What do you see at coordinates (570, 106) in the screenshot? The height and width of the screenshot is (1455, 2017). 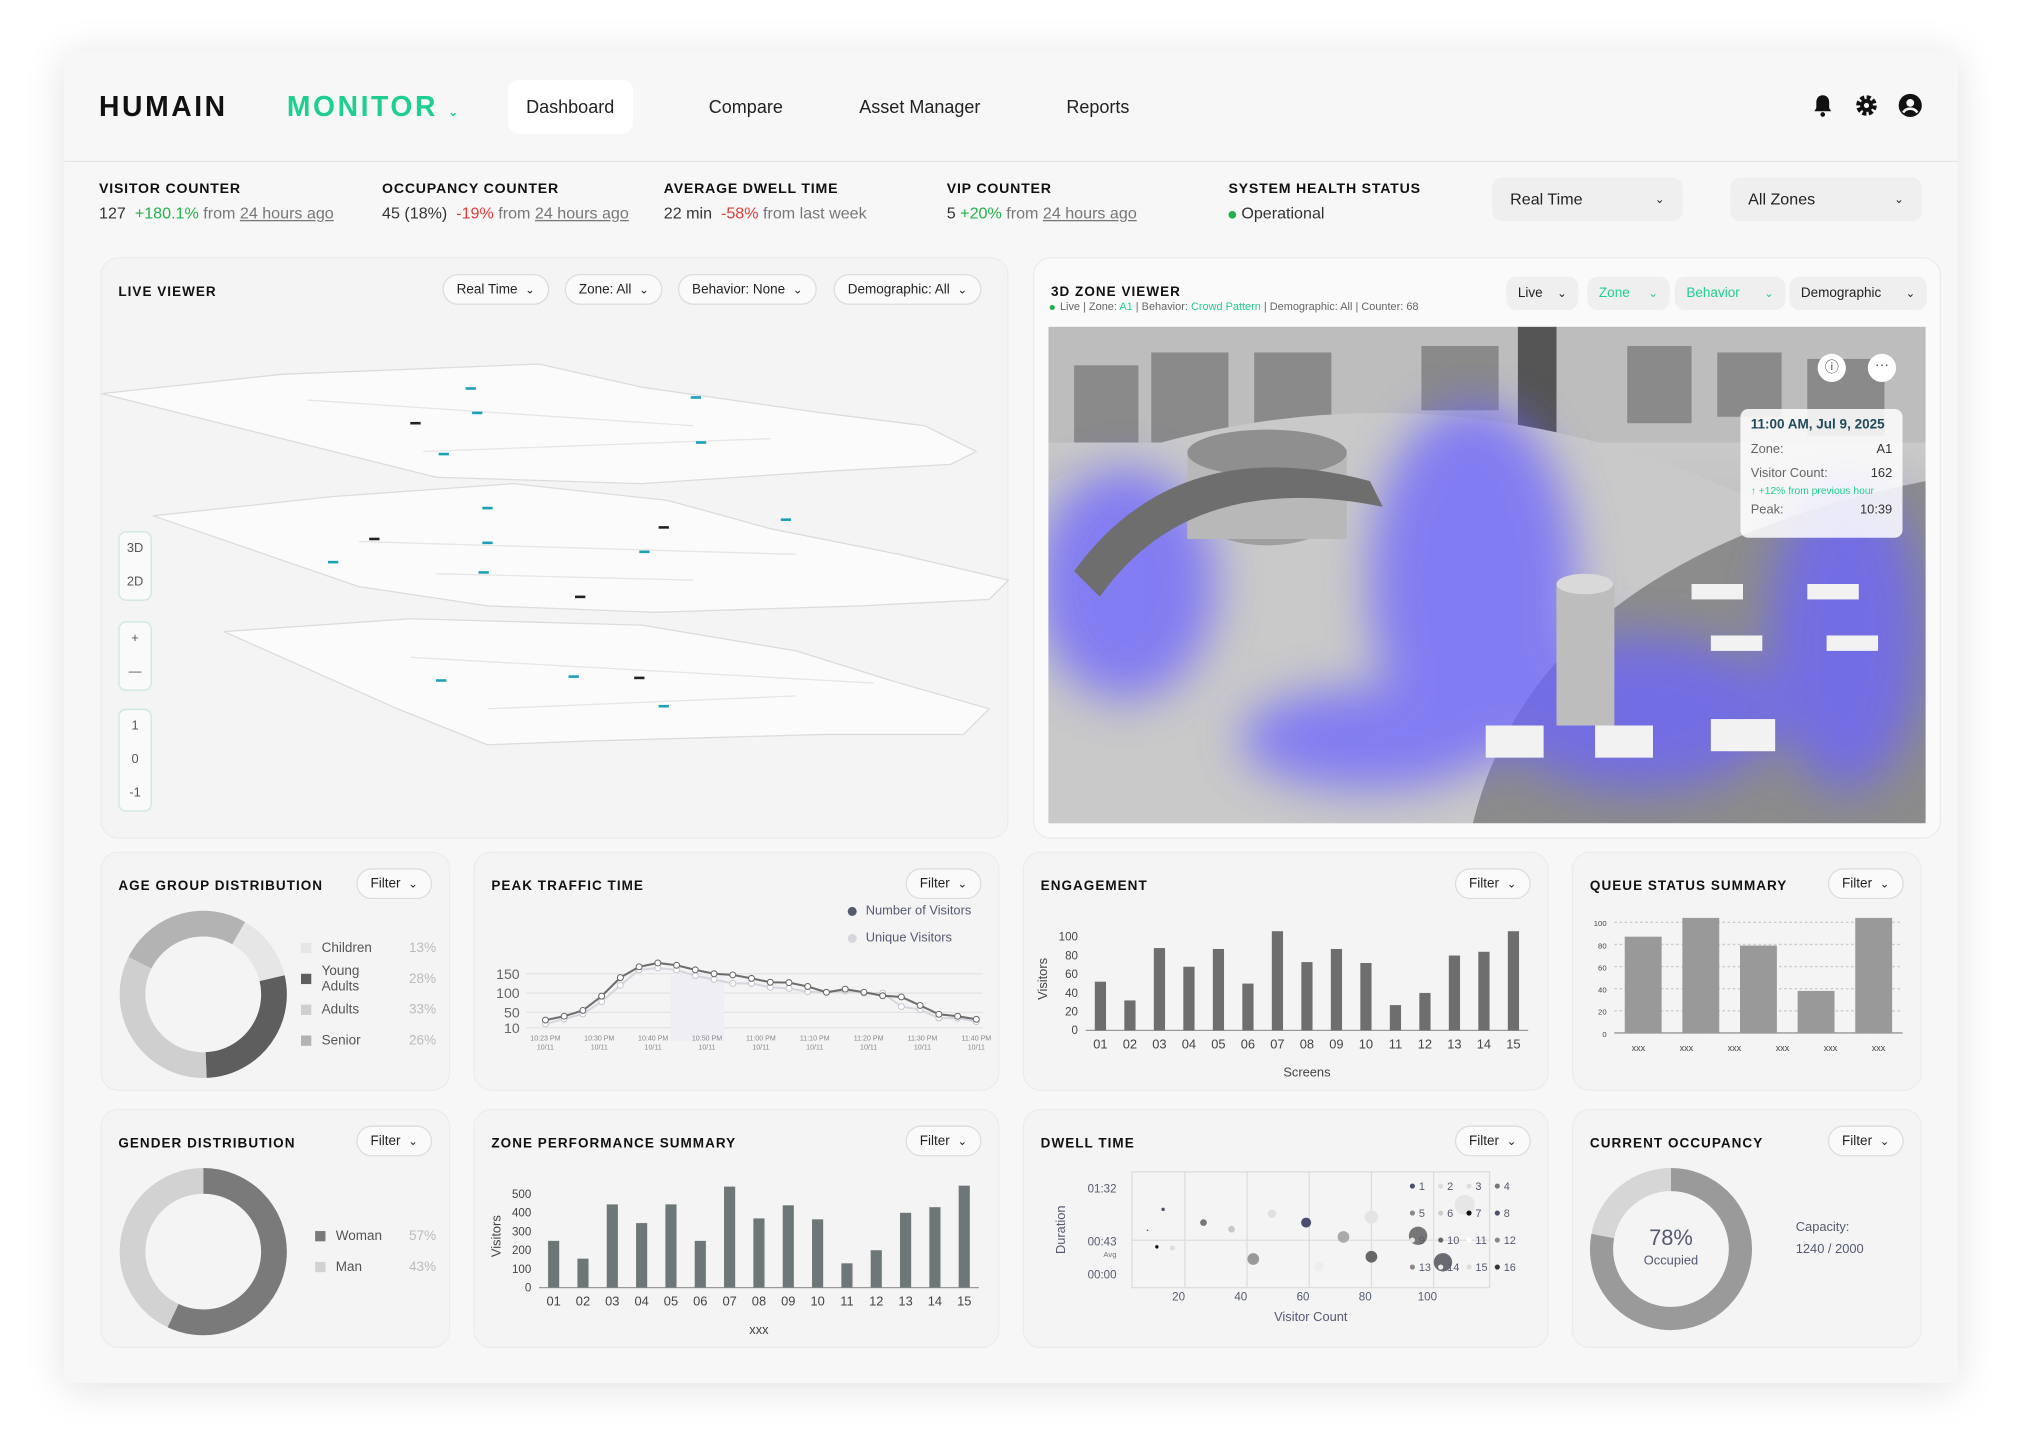 I see `nav-dashboard: Dashboard` at bounding box center [570, 106].